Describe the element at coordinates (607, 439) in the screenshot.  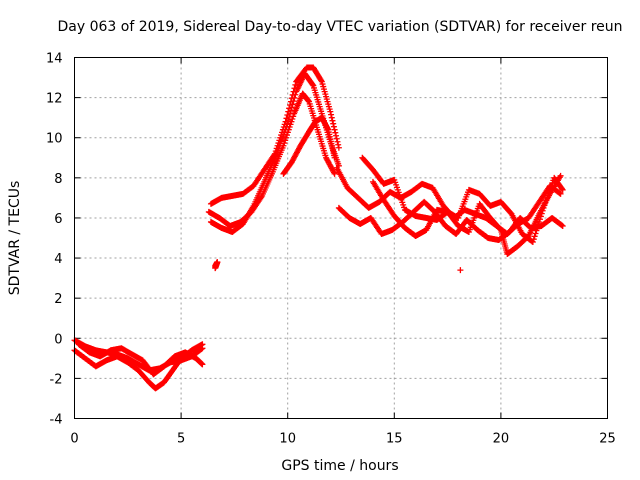
I see `x-tick-label: 25` at that location.